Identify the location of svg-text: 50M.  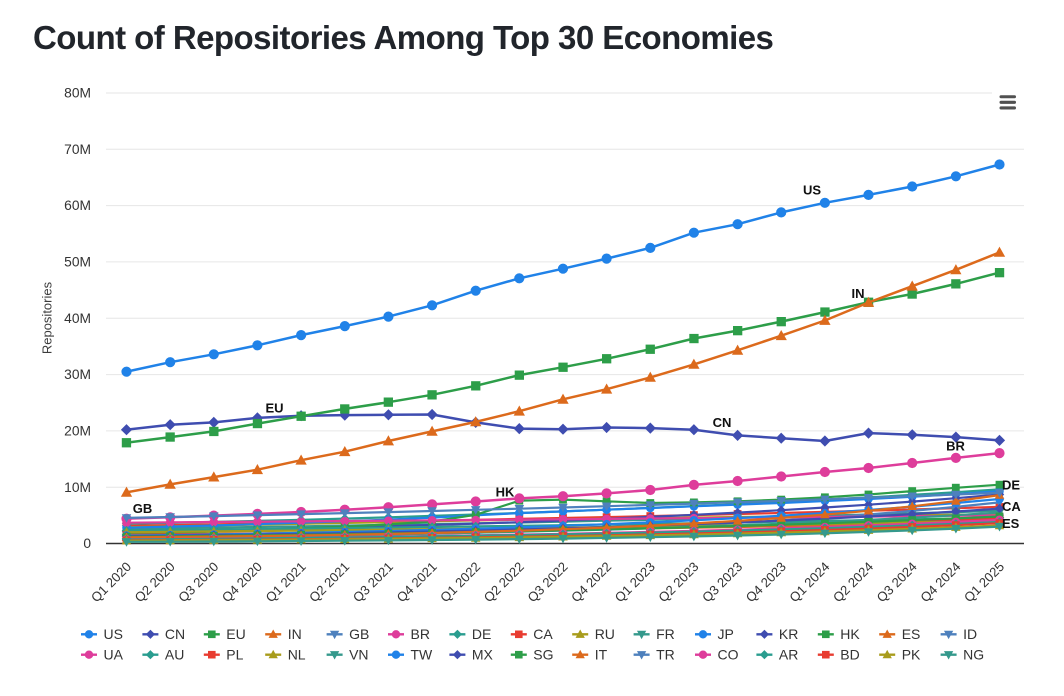
(77, 262).